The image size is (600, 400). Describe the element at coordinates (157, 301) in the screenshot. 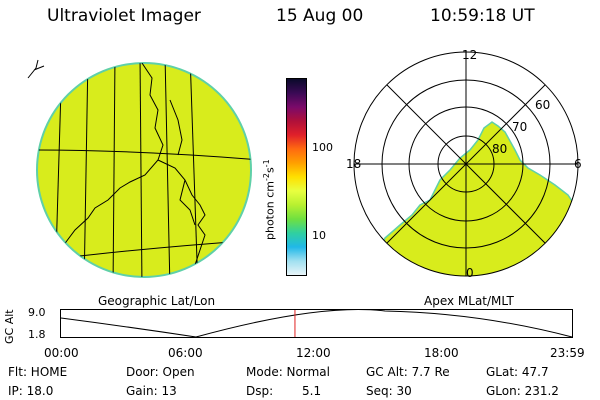

I see `left-panel-caption: Geographic Lat/Lon` at that location.